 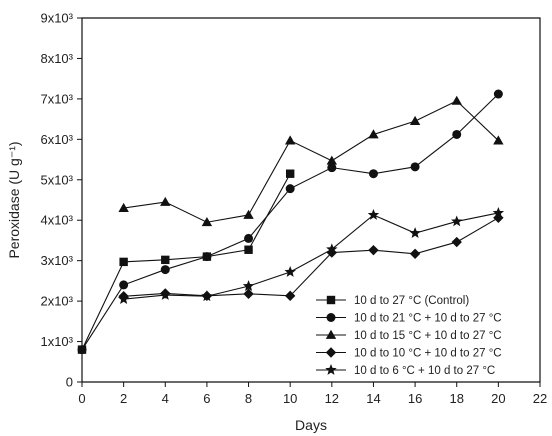 I want to click on x-tick-label: 2, so click(x=123, y=398).